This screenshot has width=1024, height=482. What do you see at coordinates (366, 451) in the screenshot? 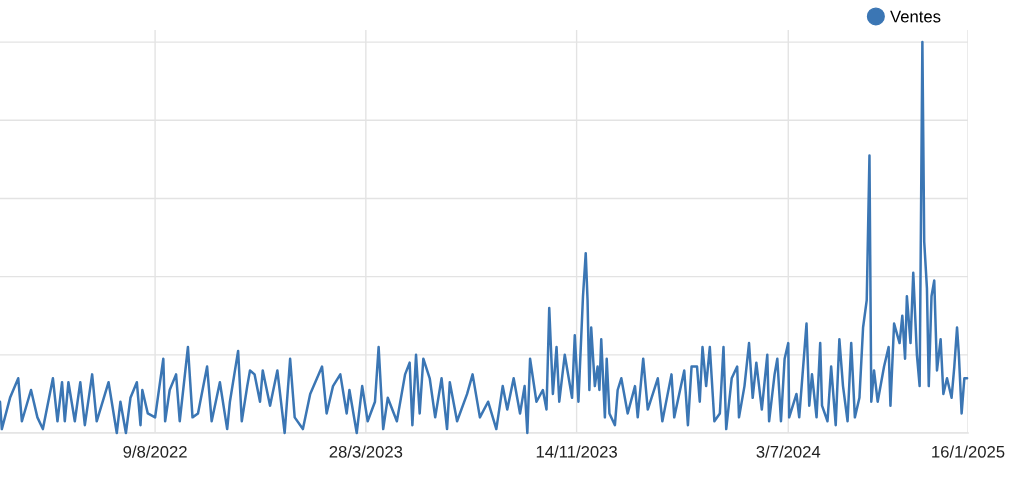
I see `x-tick-label: 28/3/2023` at bounding box center [366, 451].